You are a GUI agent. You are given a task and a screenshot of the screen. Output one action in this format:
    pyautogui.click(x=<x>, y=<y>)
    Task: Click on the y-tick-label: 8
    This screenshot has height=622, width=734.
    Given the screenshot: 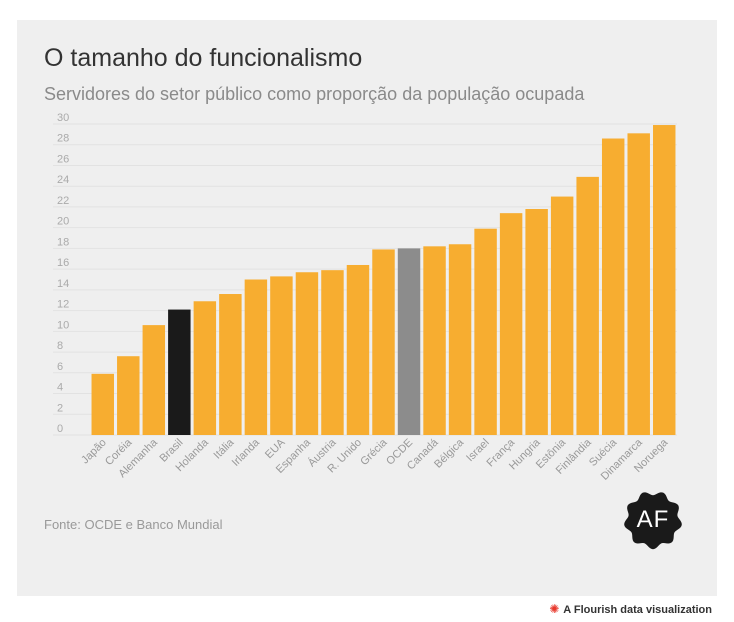 What is the action you would take?
    pyautogui.click(x=60, y=346)
    